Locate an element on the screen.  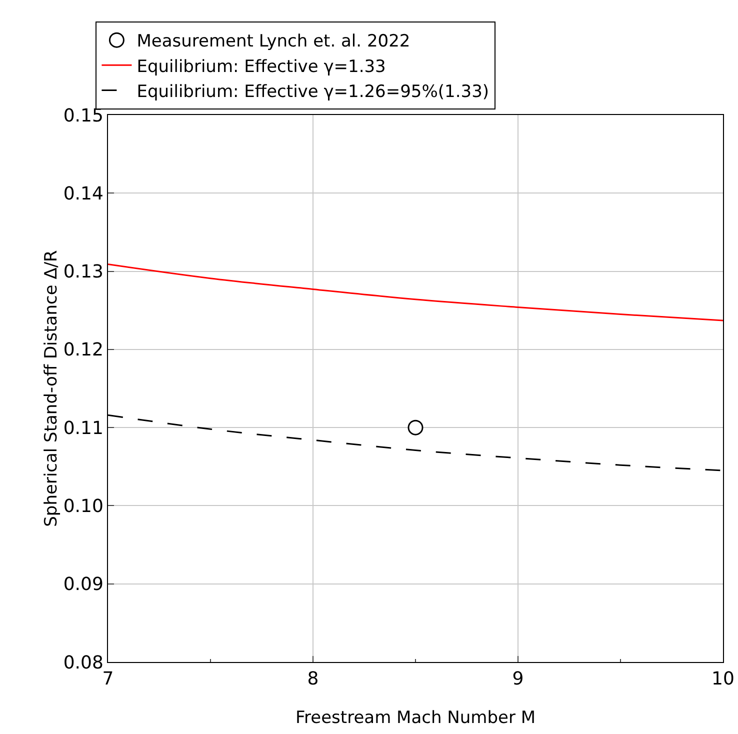
y-tick-label: 0.11 is located at coordinates (83, 428).